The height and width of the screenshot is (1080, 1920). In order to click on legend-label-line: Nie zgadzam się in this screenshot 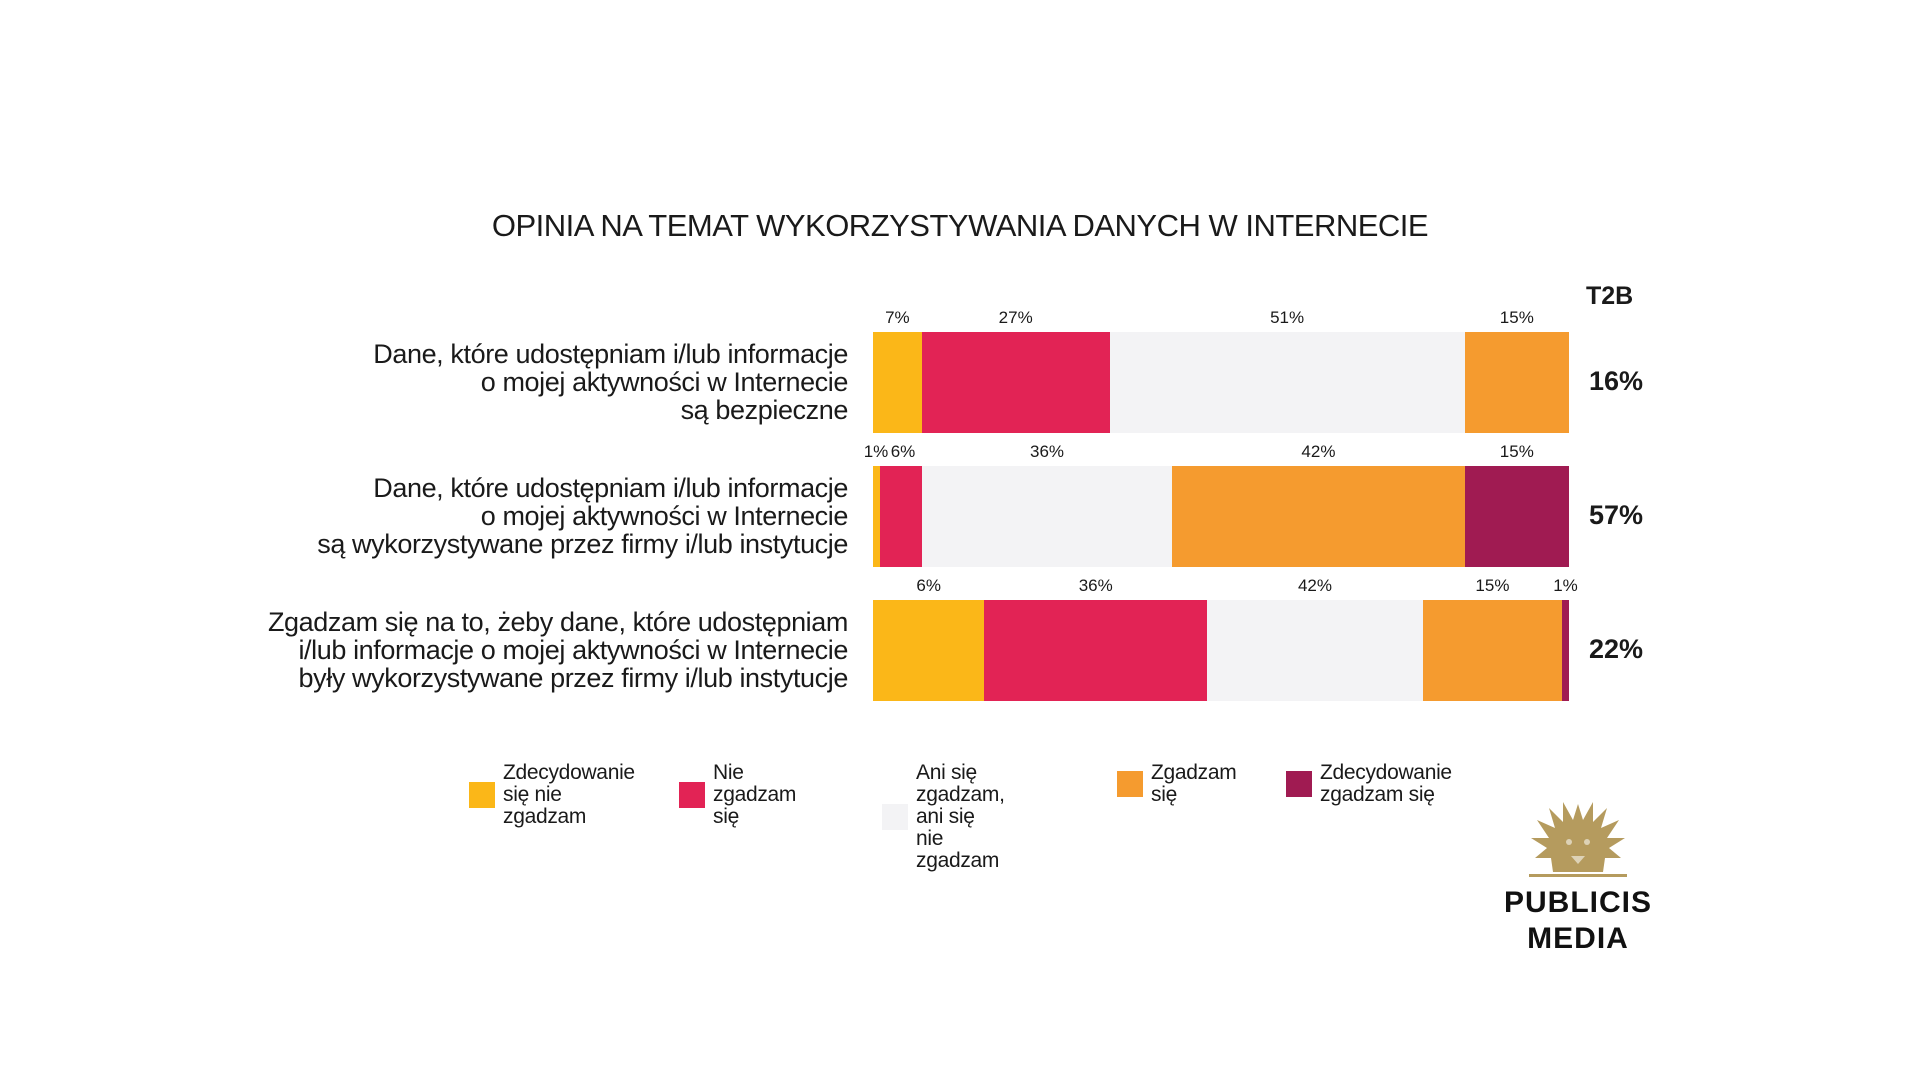, I will do `click(755, 794)`.